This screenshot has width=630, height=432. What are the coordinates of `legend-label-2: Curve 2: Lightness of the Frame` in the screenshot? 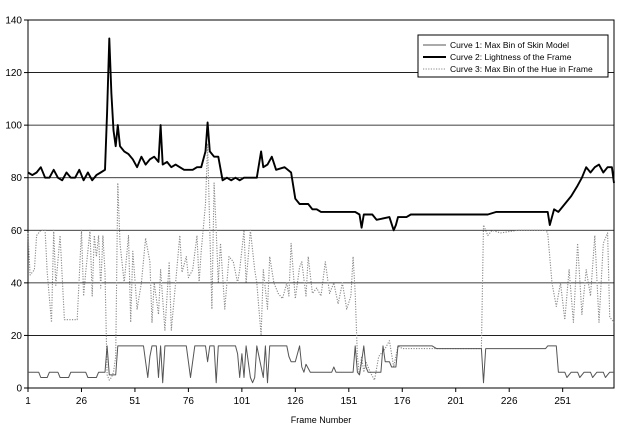 It's located at (511, 57).